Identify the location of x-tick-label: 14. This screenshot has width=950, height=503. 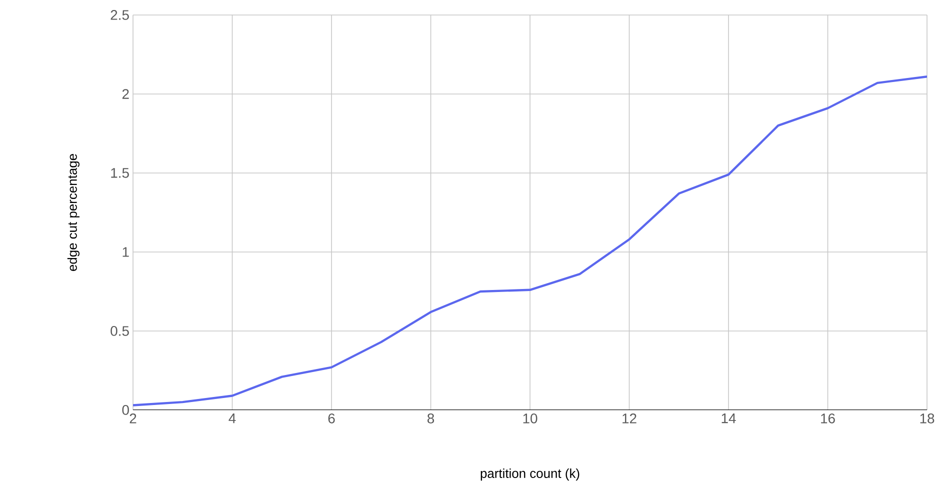
(729, 419).